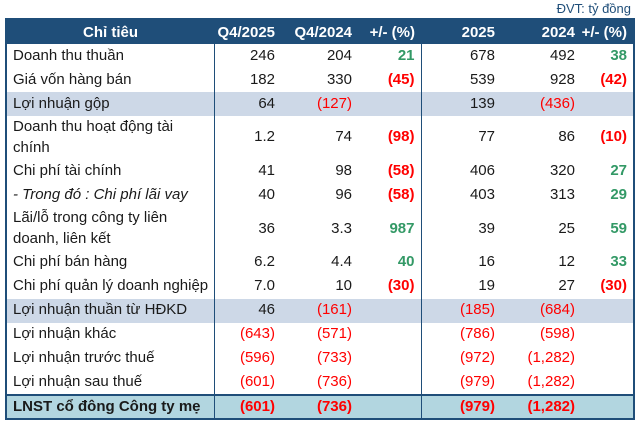  Describe the element at coordinates (460, 358) in the screenshot. I see `cell-2025: (972)` at that location.